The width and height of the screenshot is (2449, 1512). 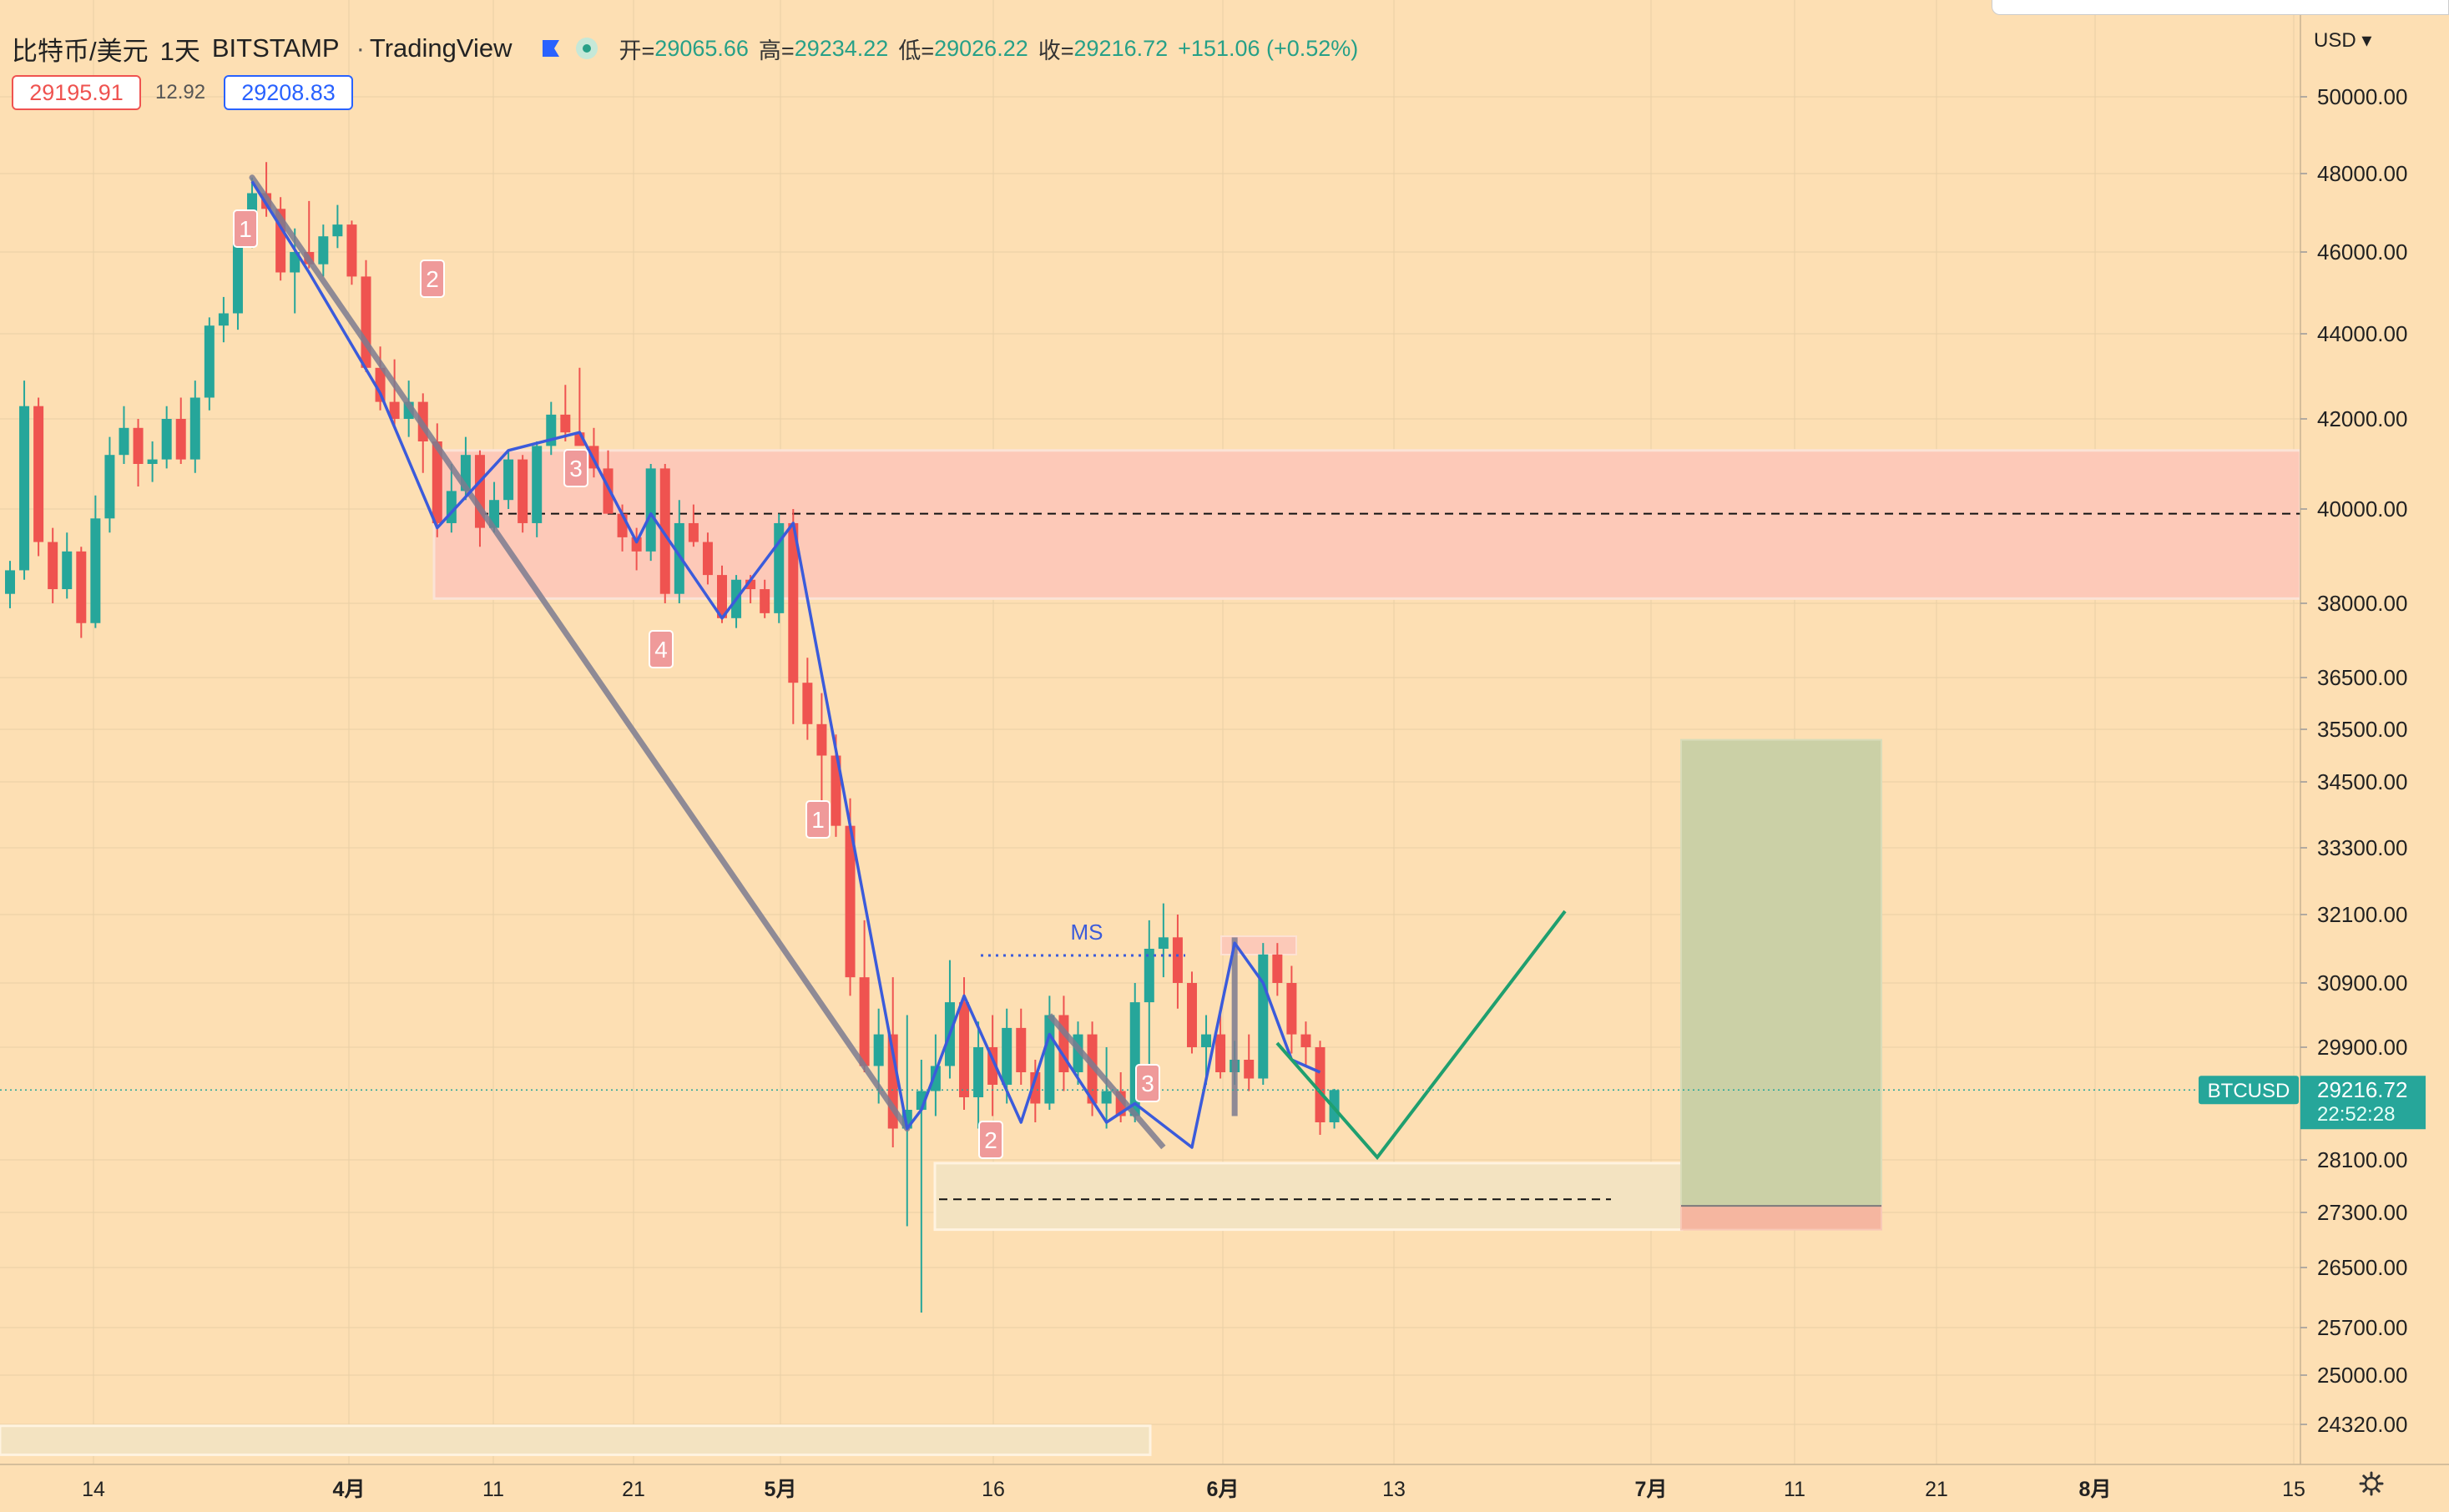 I want to click on interval-label: 1天, so click(x=179, y=51).